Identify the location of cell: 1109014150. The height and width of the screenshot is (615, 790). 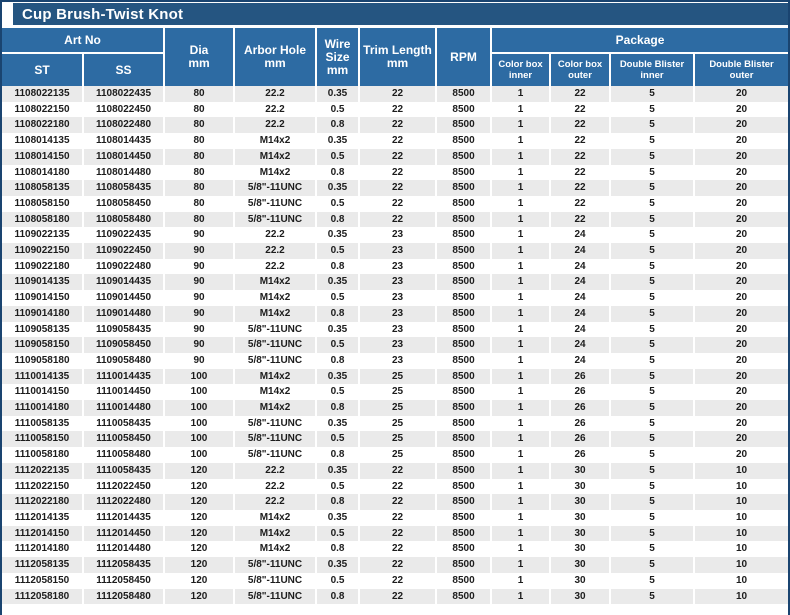
(42, 298).